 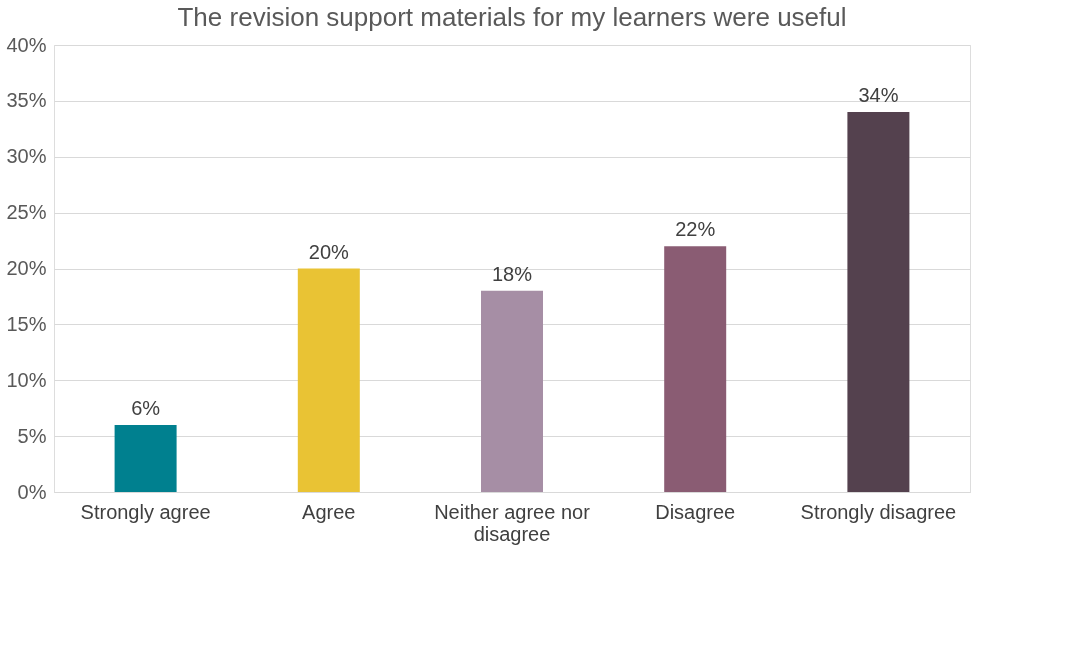 I want to click on x-tick-label: Agree, so click(x=329, y=511).